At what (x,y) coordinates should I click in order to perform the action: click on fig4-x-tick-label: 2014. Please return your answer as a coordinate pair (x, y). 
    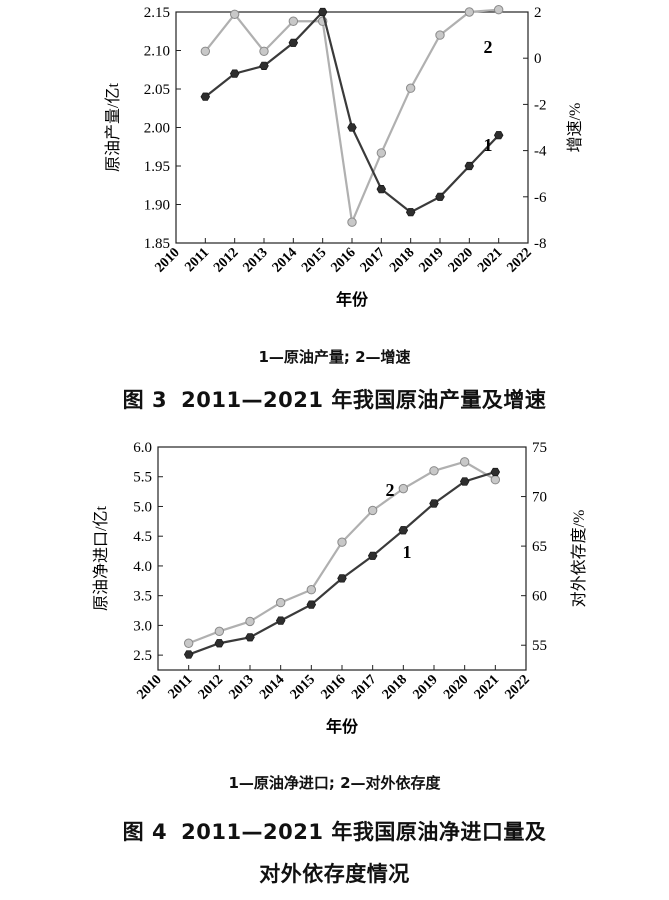
    Looking at the image, I should click on (272, 687).